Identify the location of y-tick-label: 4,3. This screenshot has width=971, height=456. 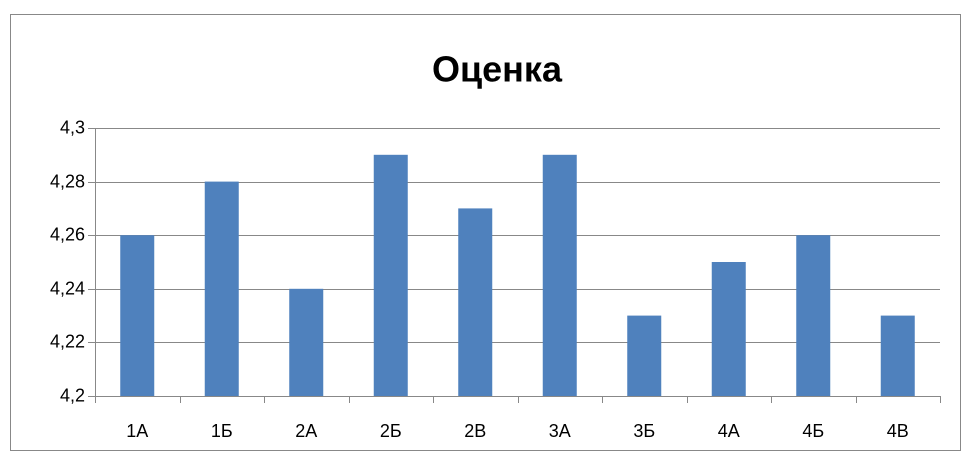
(72, 127).